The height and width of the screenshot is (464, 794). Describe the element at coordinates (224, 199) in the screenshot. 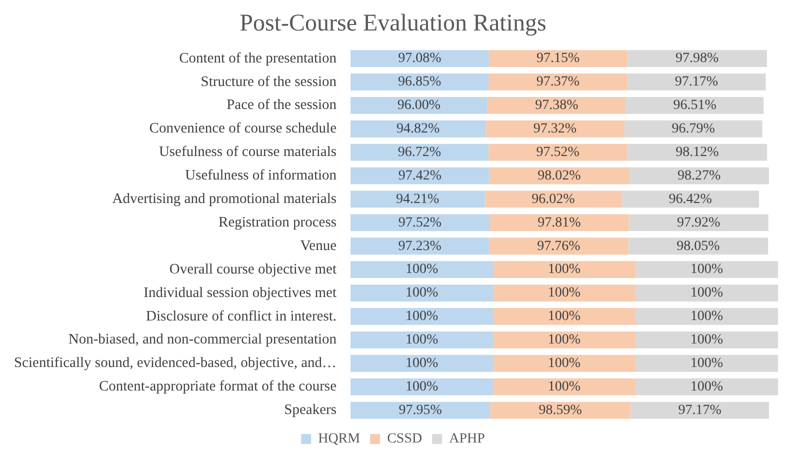

I see `y-tick-label: Advertising and promotional materials` at that location.